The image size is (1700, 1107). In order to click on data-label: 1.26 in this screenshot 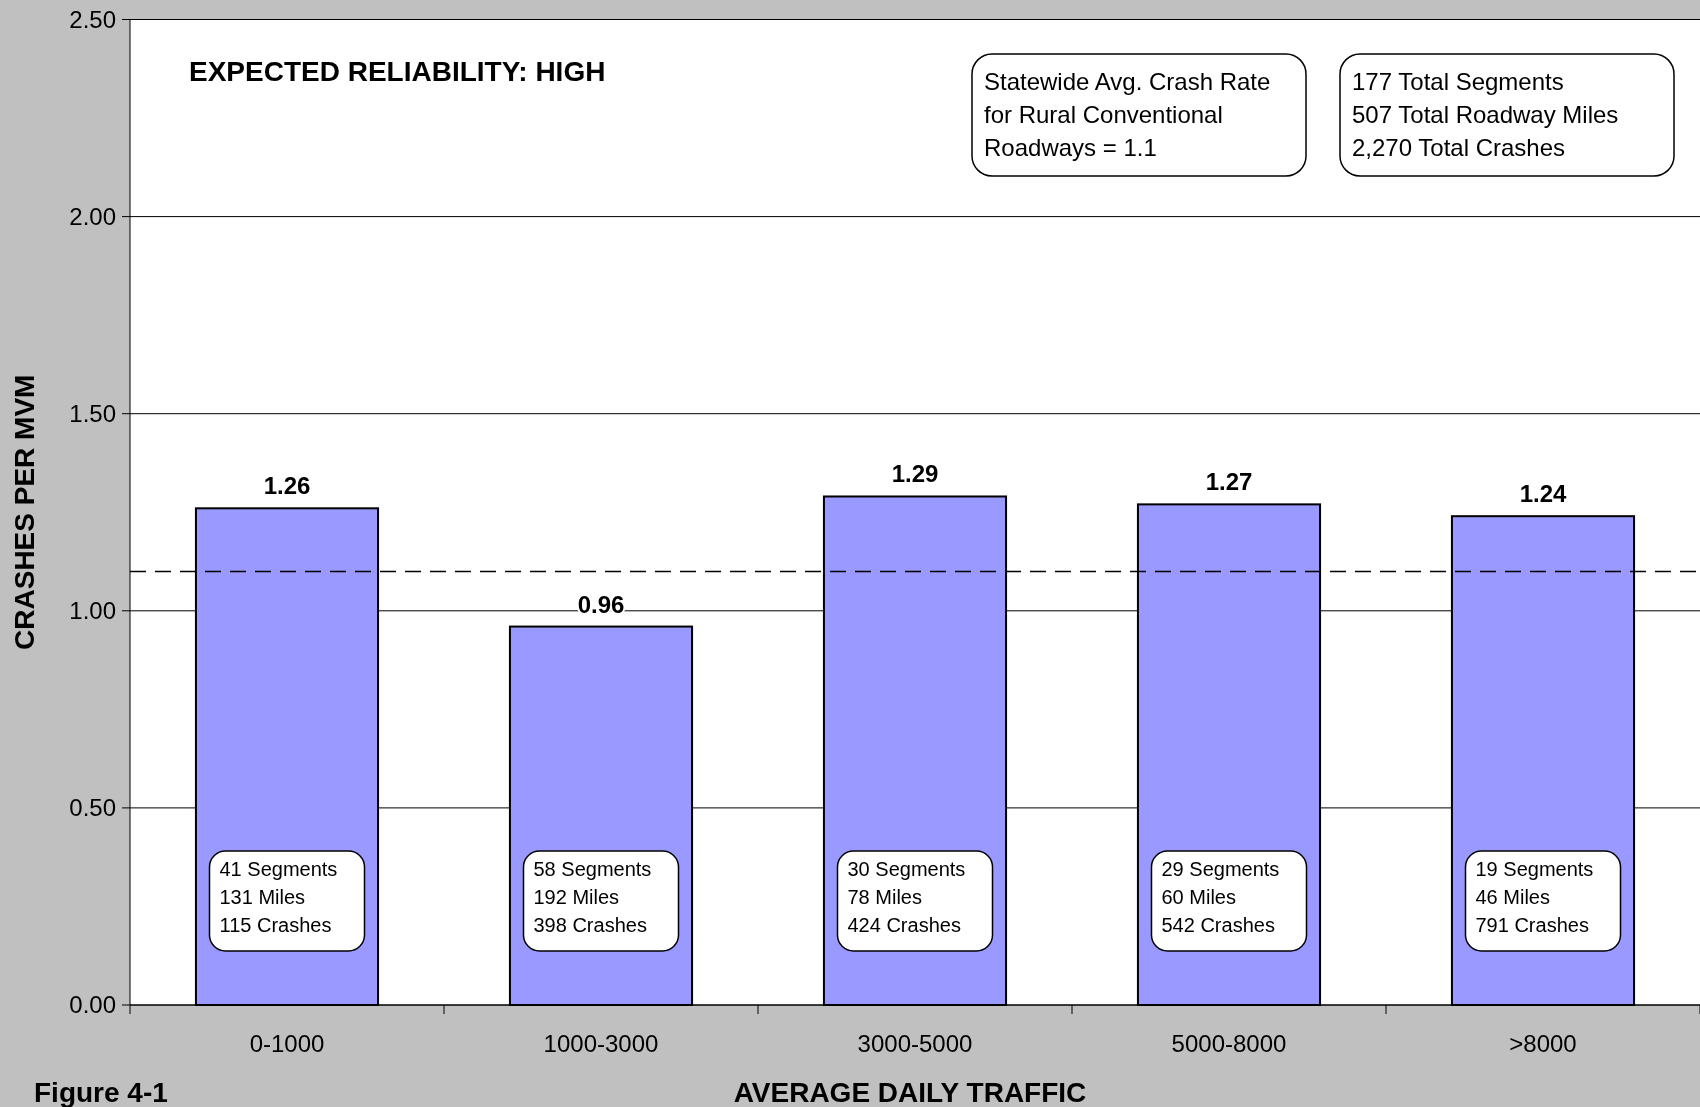, I will do `click(287, 486)`.